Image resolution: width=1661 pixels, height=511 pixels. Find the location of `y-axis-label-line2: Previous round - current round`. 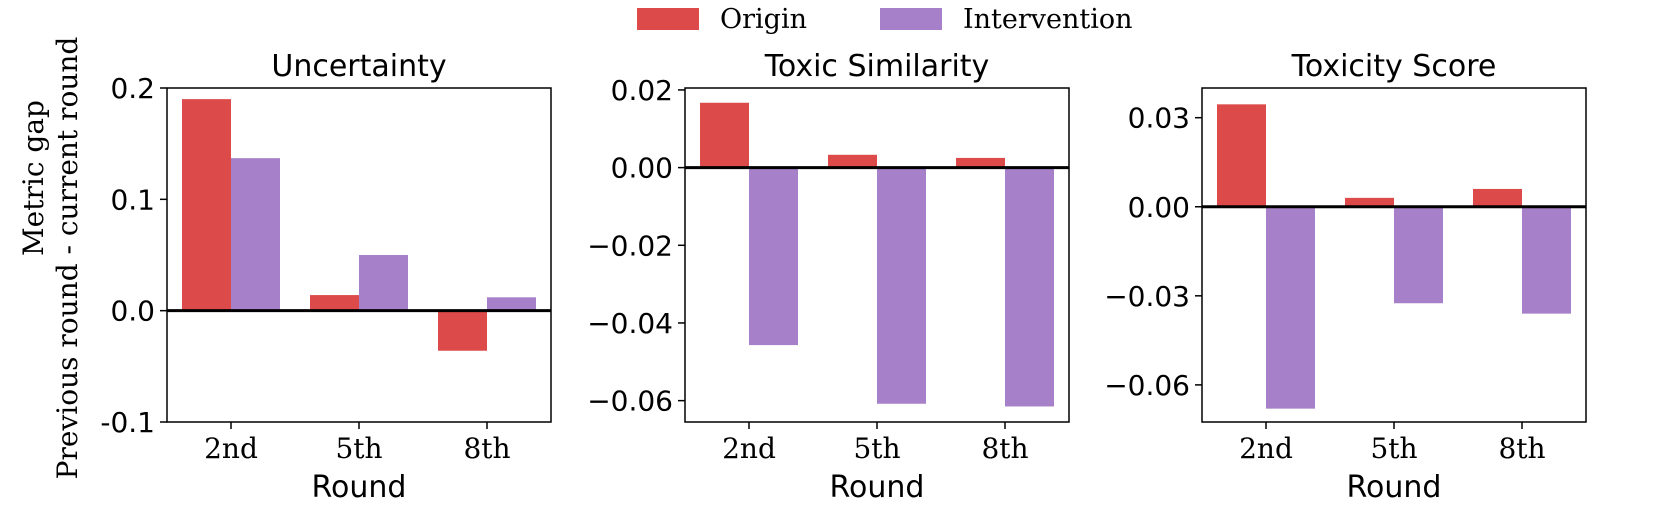

y-axis-label-line2: Previous round - current round is located at coordinates (67, 258).